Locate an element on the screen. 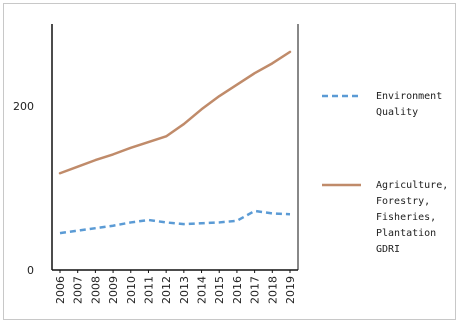 The width and height of the screenshot is (461, 325). x-tick-label: 2016 is located at coordinates (237, 290).